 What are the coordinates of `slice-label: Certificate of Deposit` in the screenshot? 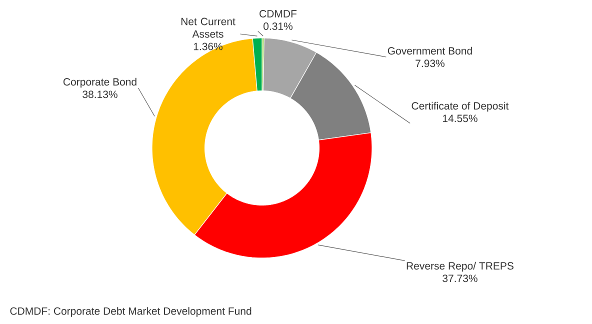 It's located at (460, 107).